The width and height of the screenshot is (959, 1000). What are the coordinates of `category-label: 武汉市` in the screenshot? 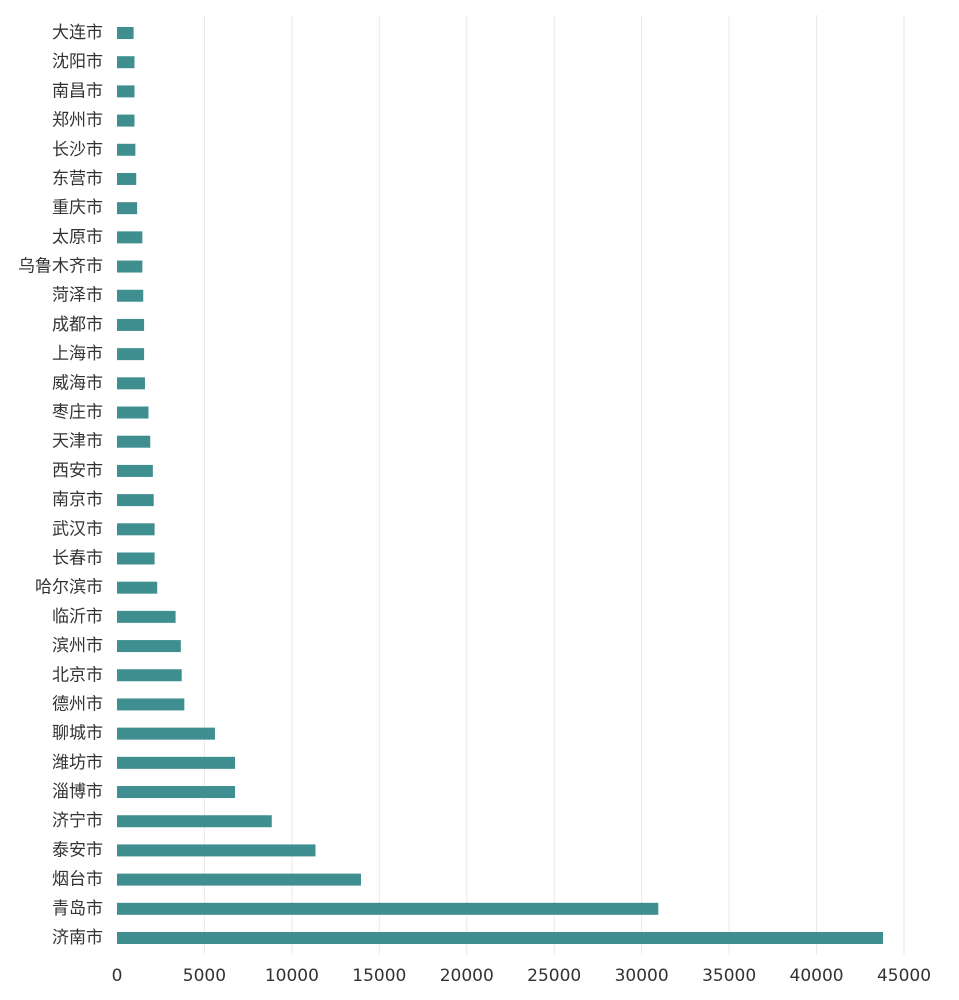 It's located at (77, 529).